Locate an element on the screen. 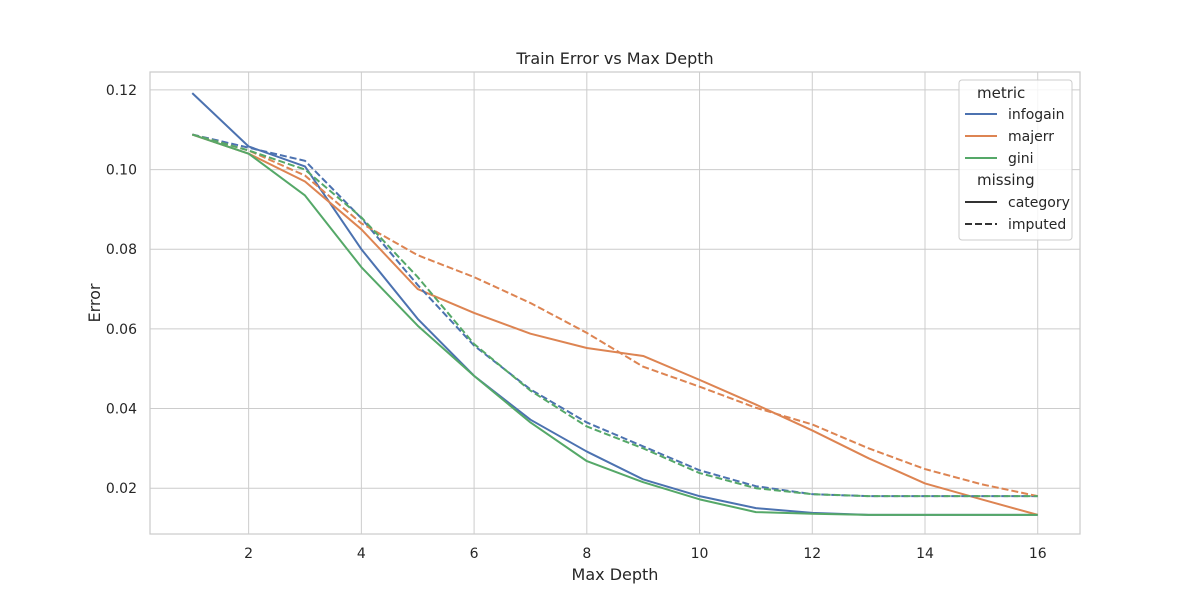 The height and width of the screenshot is (600, 1200). x-axis-ticks: 2 4 6 8 10 12 14 16 is located at coordinates (645, 554).